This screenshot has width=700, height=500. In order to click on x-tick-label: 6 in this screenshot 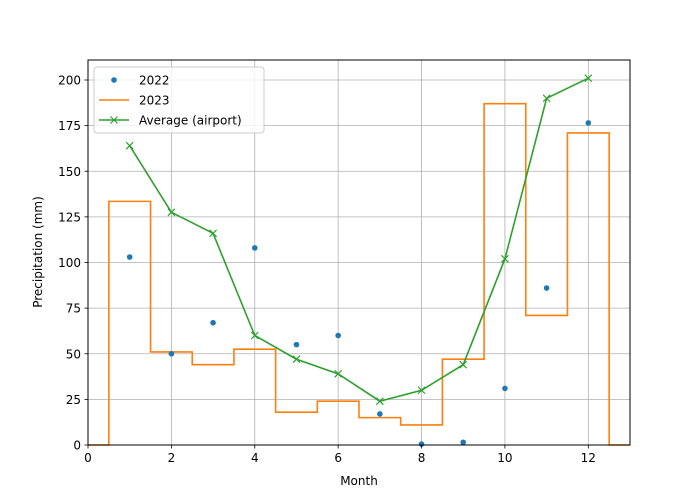, I will do `click(338, 458)`.